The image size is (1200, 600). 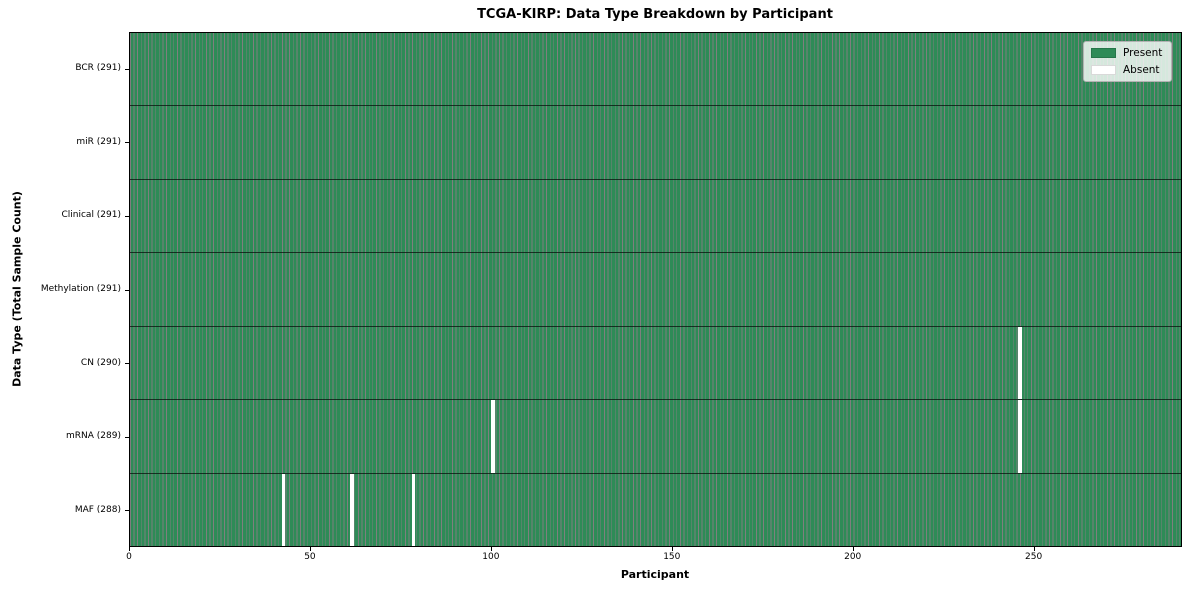 I want to click on legend: Present Absent, so click(x=1128, y=61).